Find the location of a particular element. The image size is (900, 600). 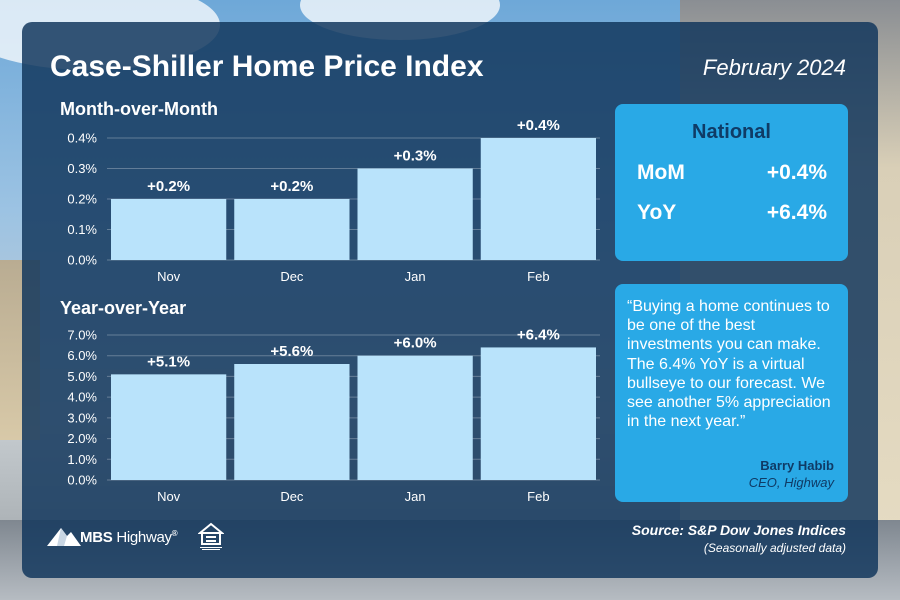

national-mom-value: +0.4% is located at coordinates (796, 172).